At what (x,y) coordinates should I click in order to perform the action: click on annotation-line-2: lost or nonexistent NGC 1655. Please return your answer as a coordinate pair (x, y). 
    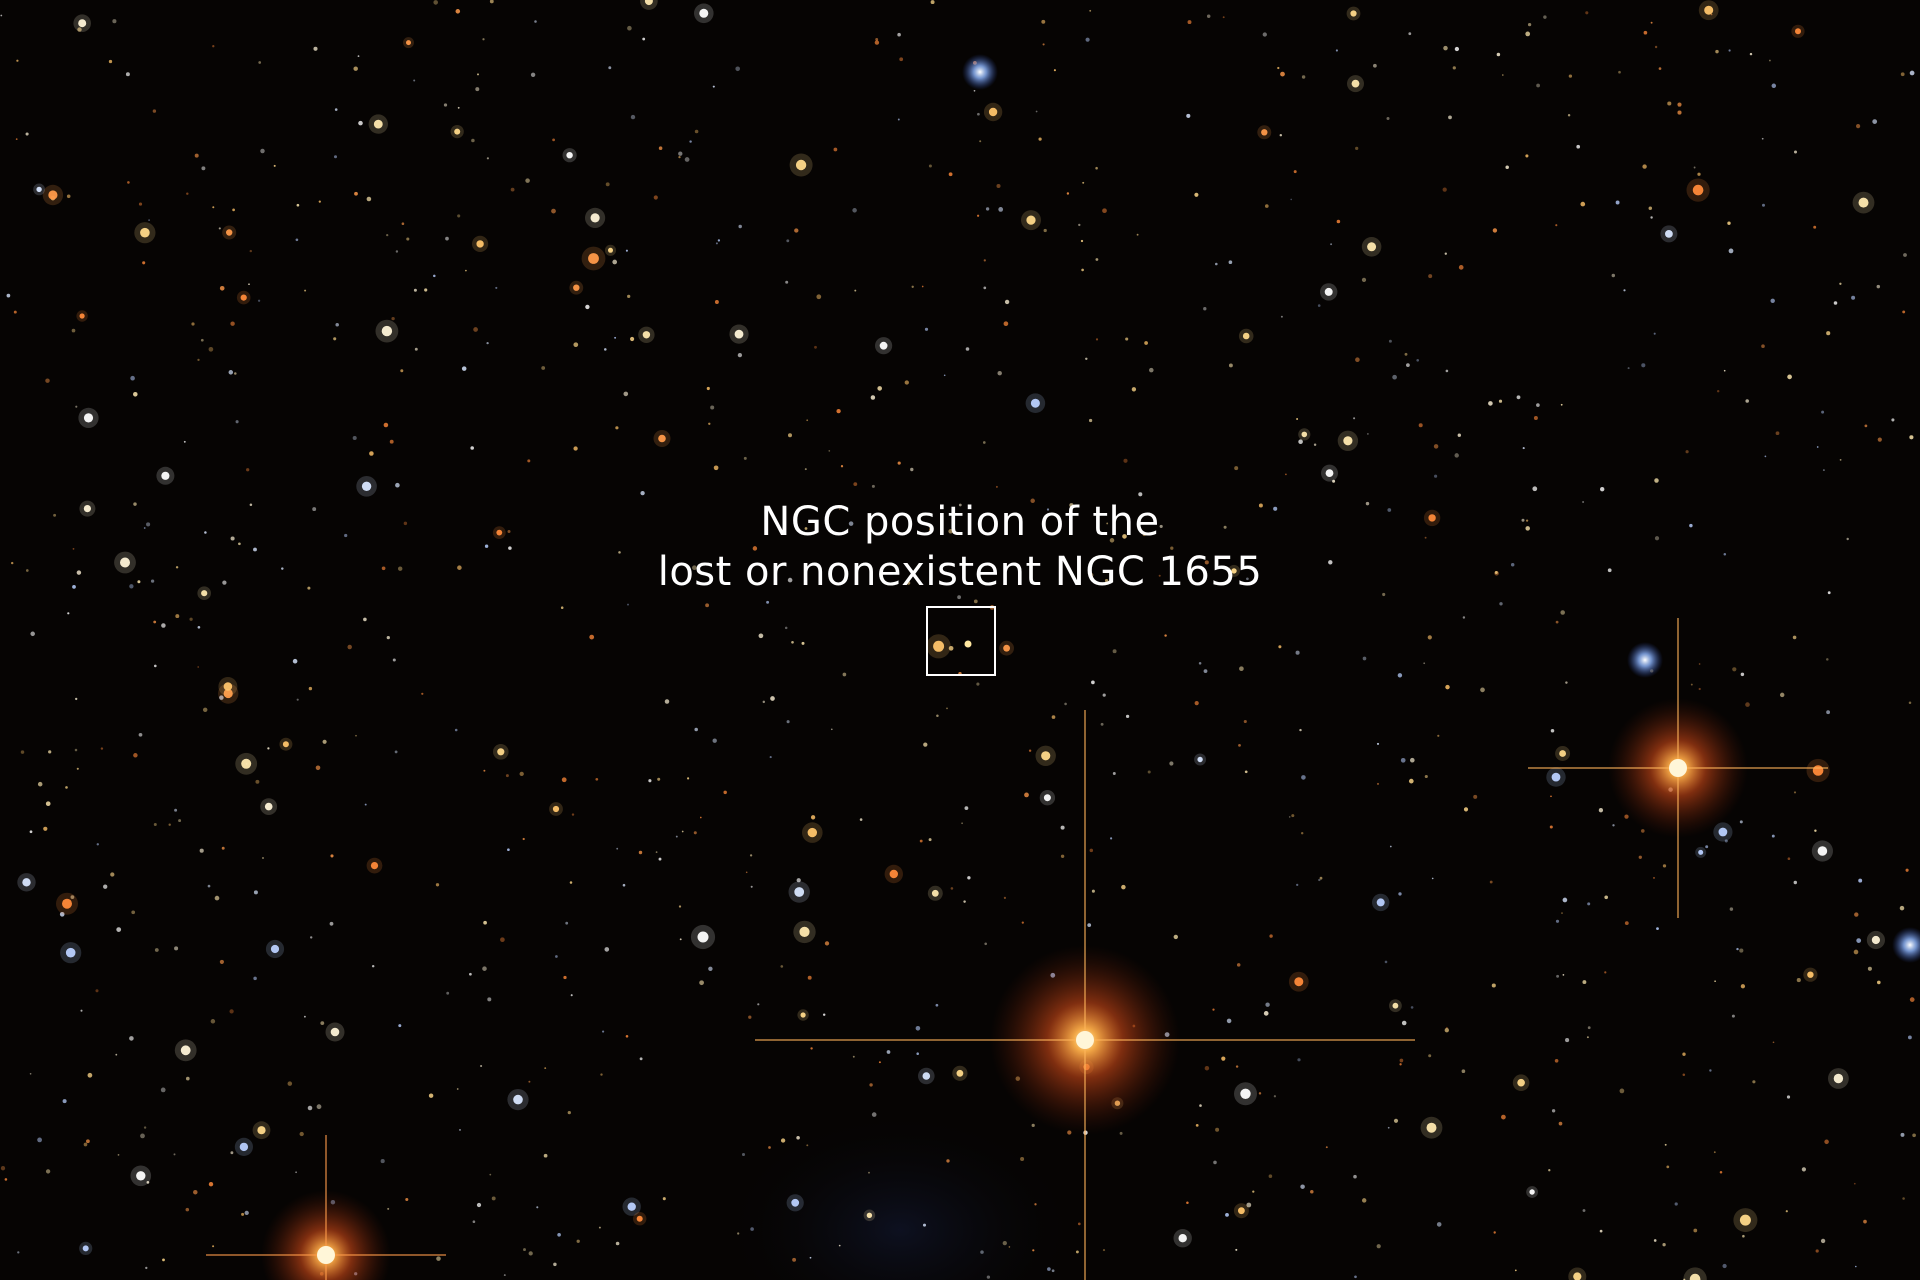
    Looking at the image, I should click on (960, 572).